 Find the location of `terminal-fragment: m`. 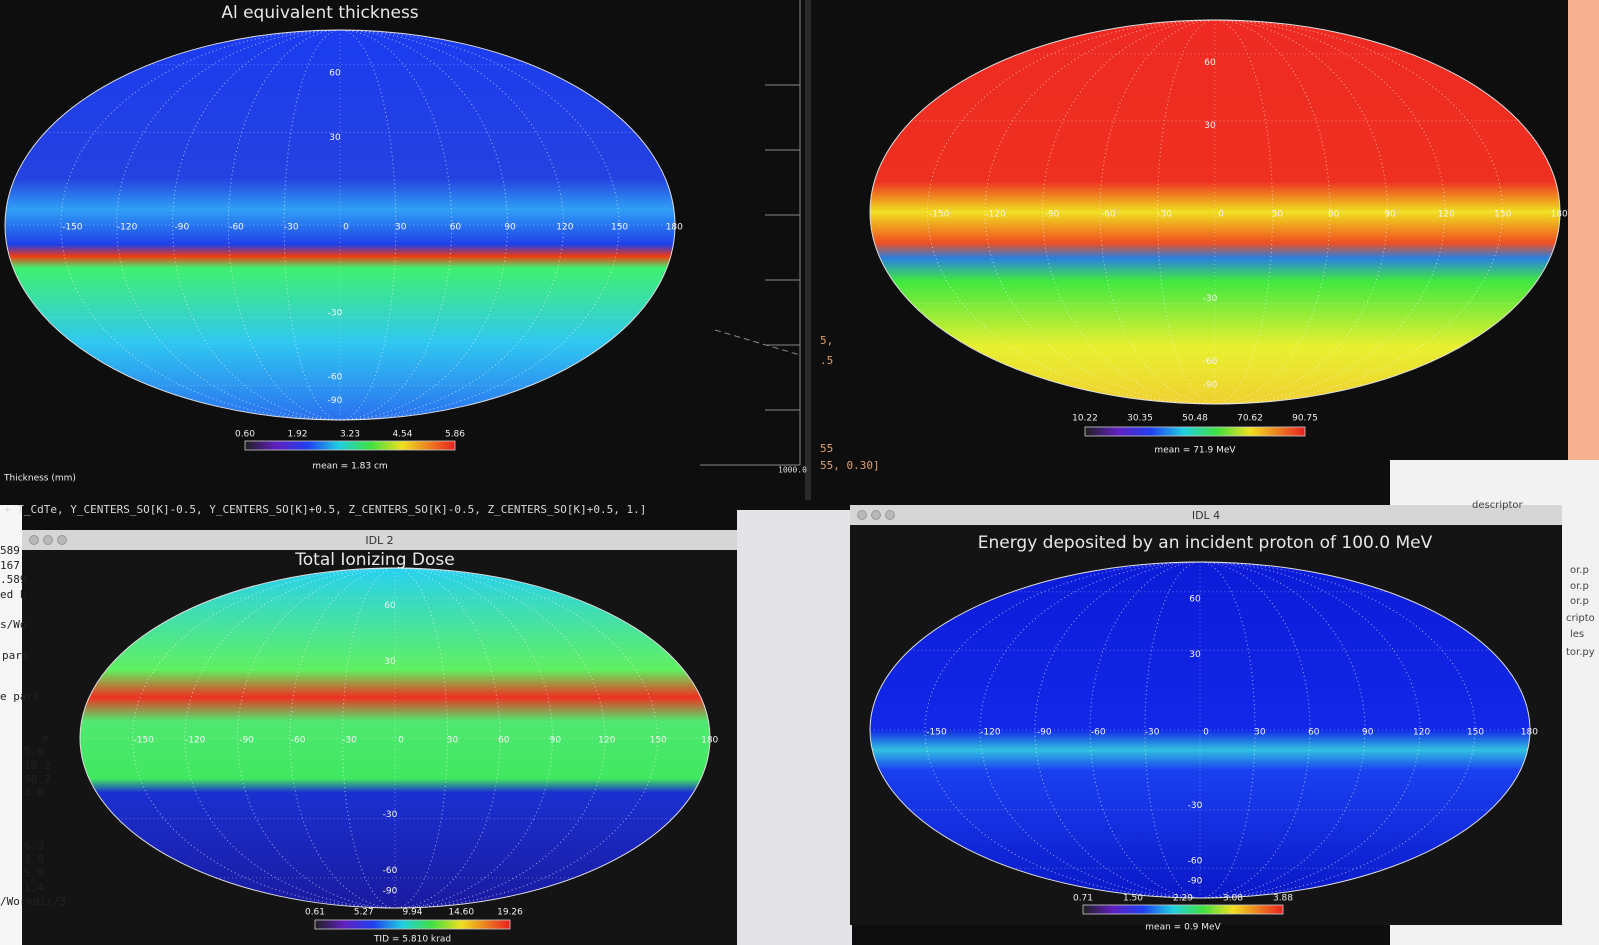

terminal-fragment: m is located at coordinates (45, 738).